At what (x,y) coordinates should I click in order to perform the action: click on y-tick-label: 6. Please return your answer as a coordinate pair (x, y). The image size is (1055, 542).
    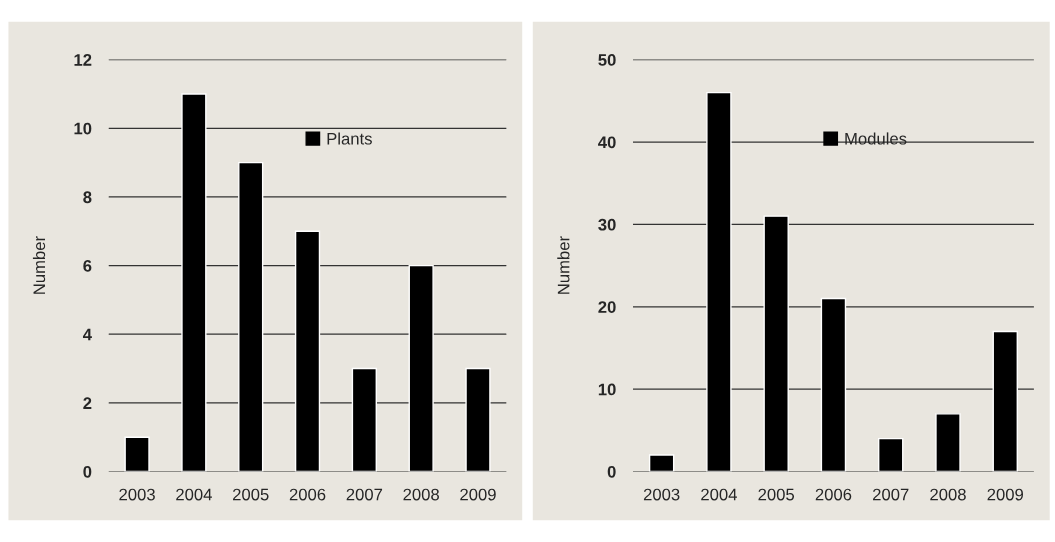
    Looking at the image, I should click on (87, 265).